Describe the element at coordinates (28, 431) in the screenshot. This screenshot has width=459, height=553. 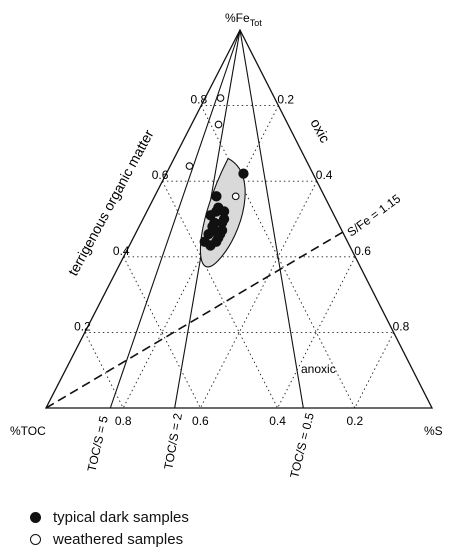
I see `vertex-label-toc: %TOC` at that location.